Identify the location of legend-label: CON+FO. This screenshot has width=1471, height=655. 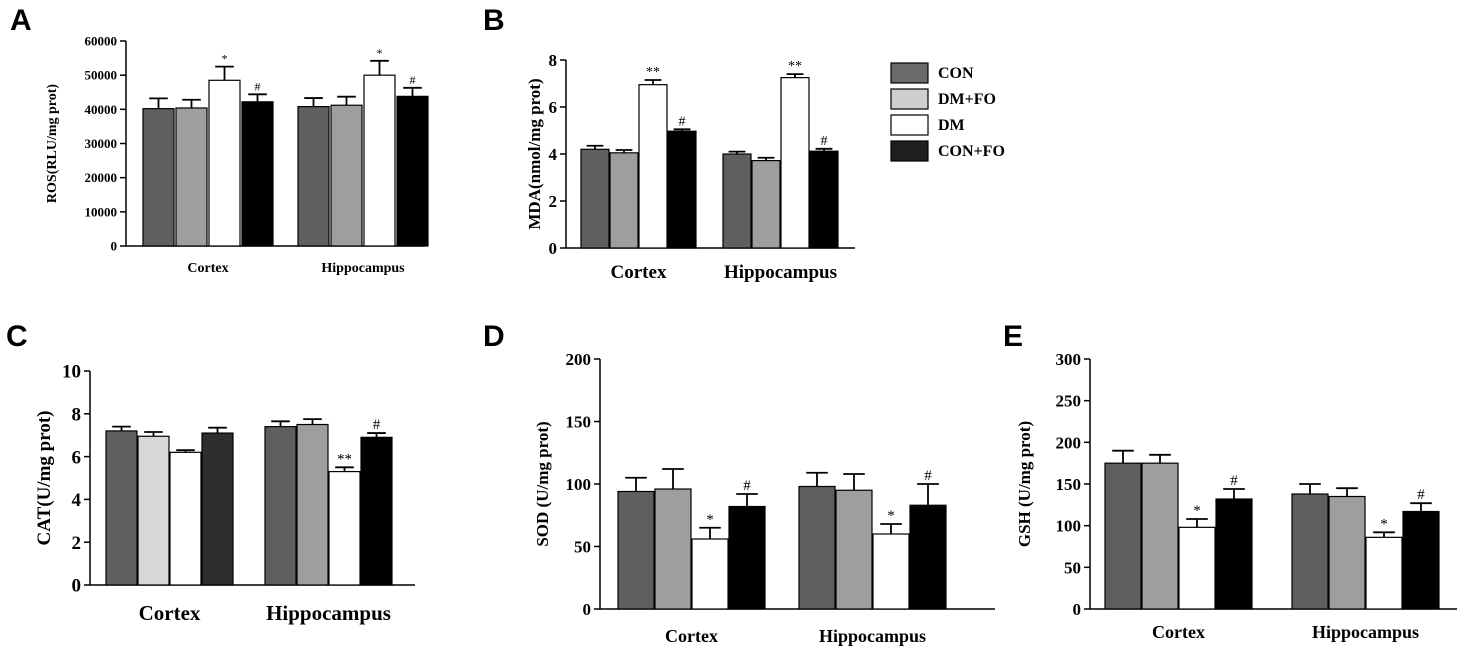
(971, 151).